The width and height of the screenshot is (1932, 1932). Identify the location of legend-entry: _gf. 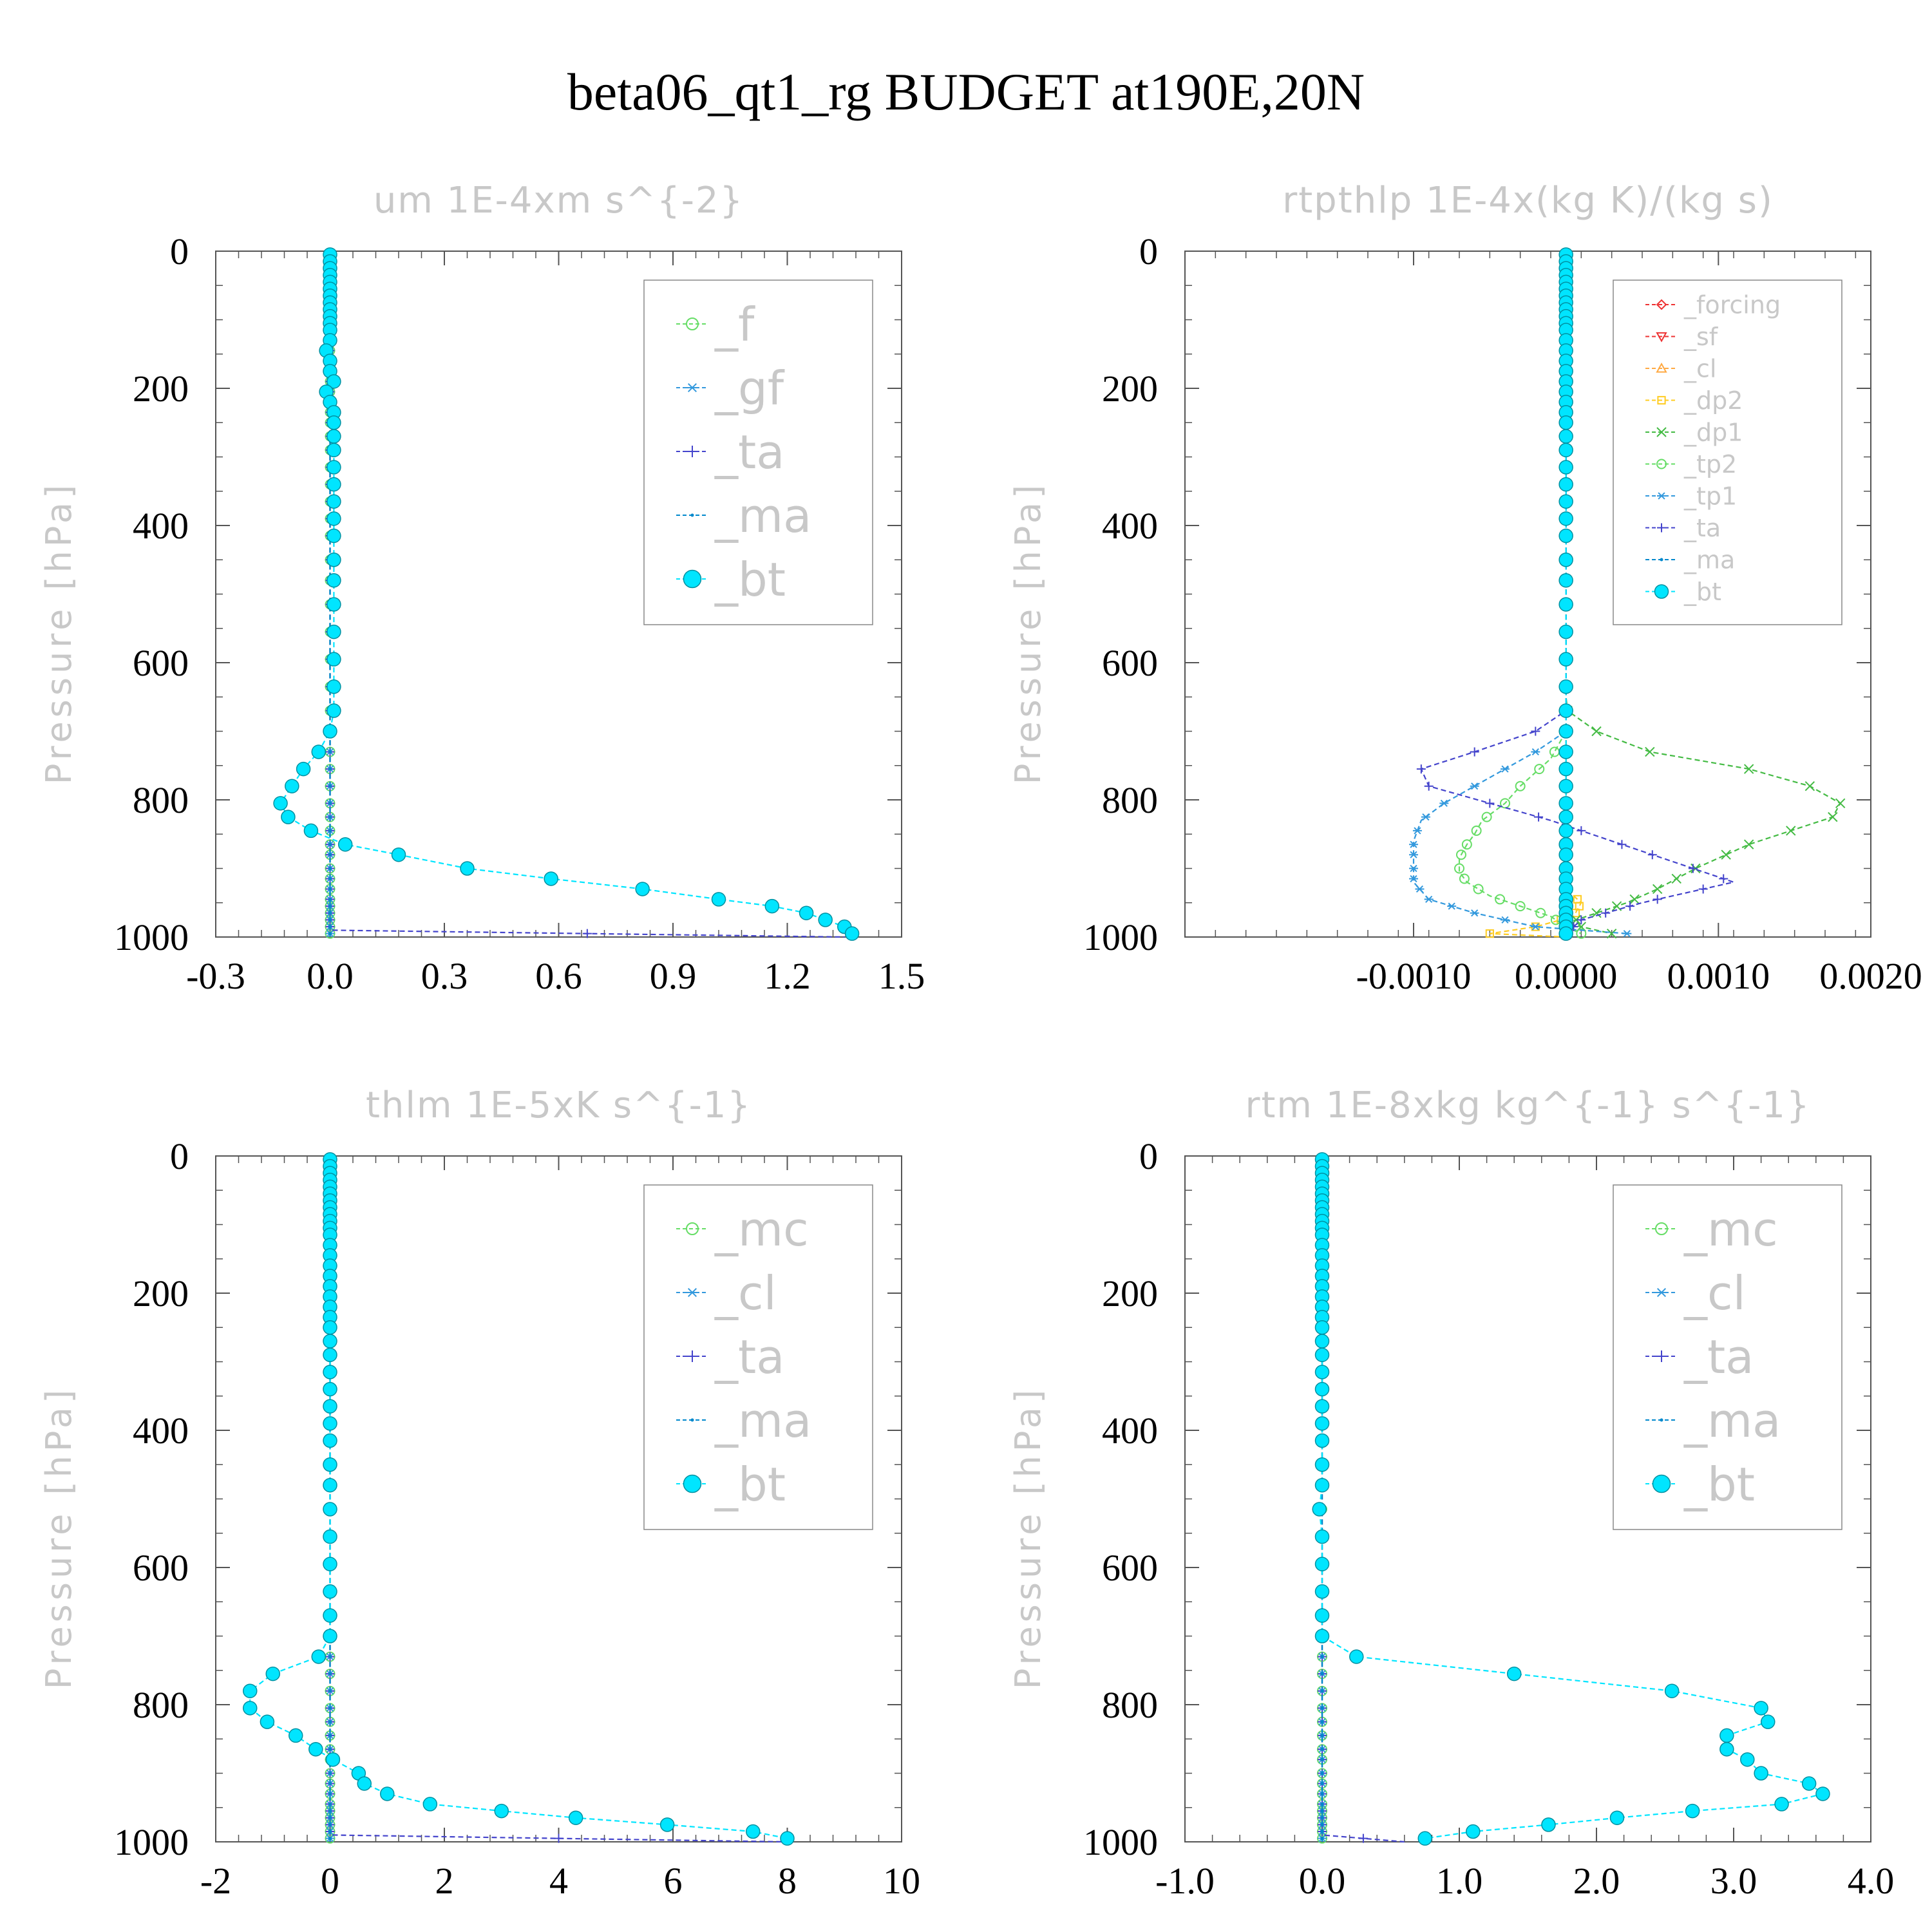
(730, 388).